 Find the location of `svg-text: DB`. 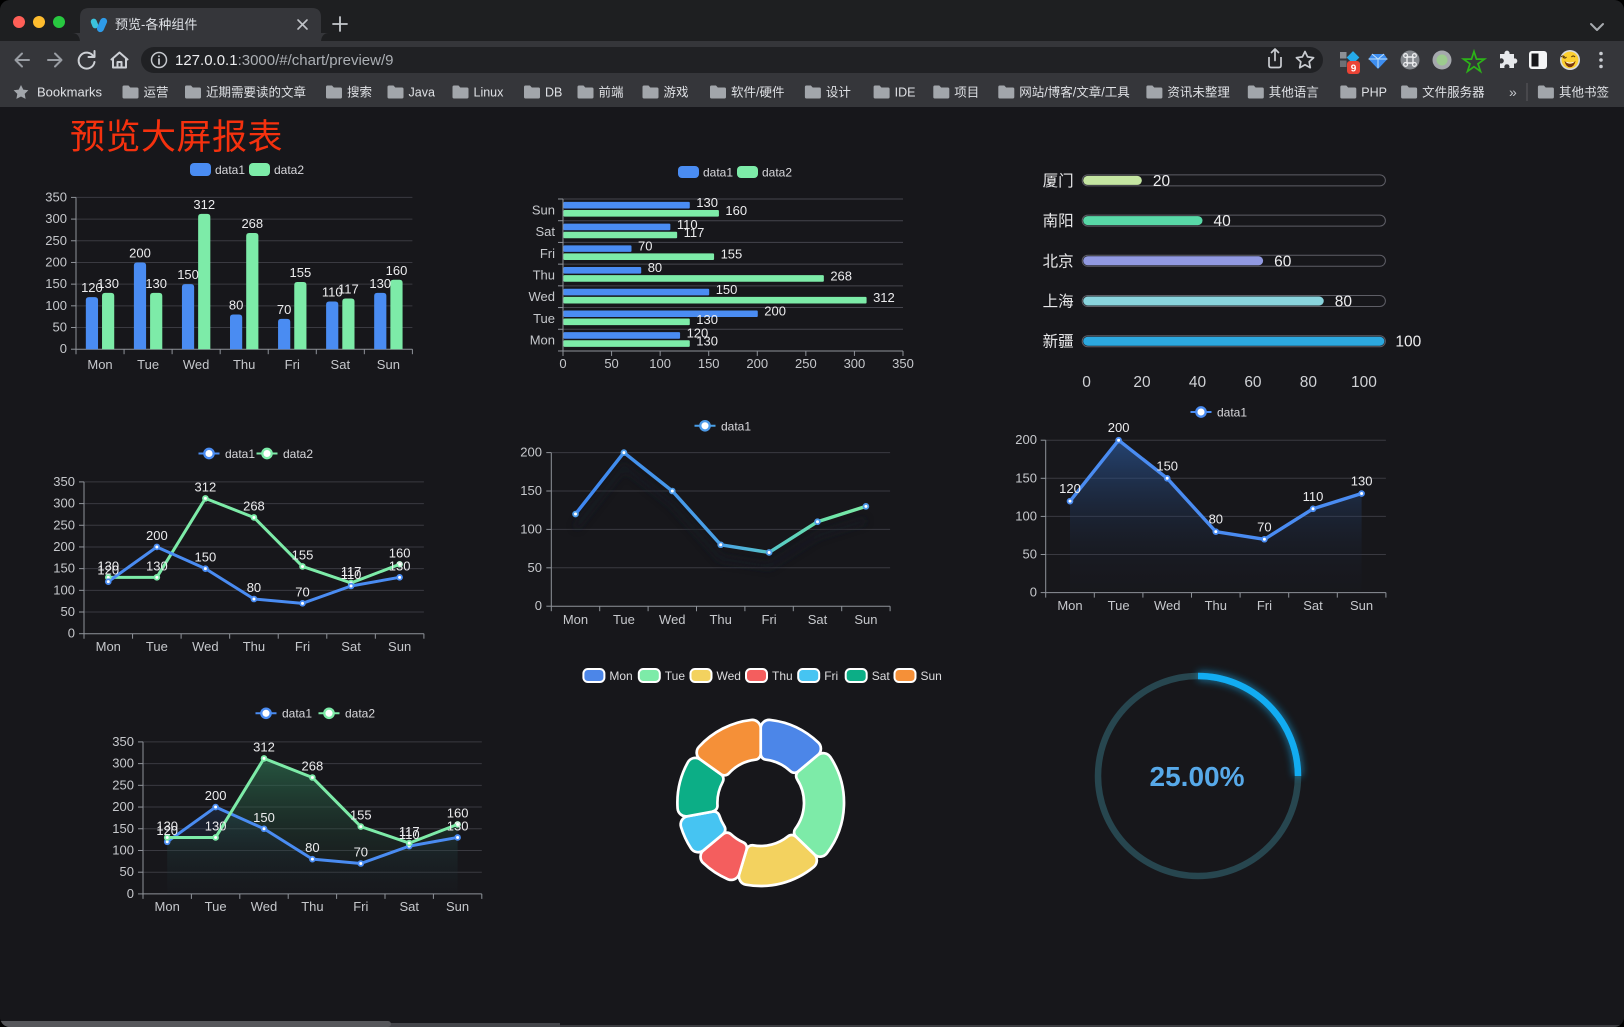

svg-text: DB is located at coordinates (553, 93).